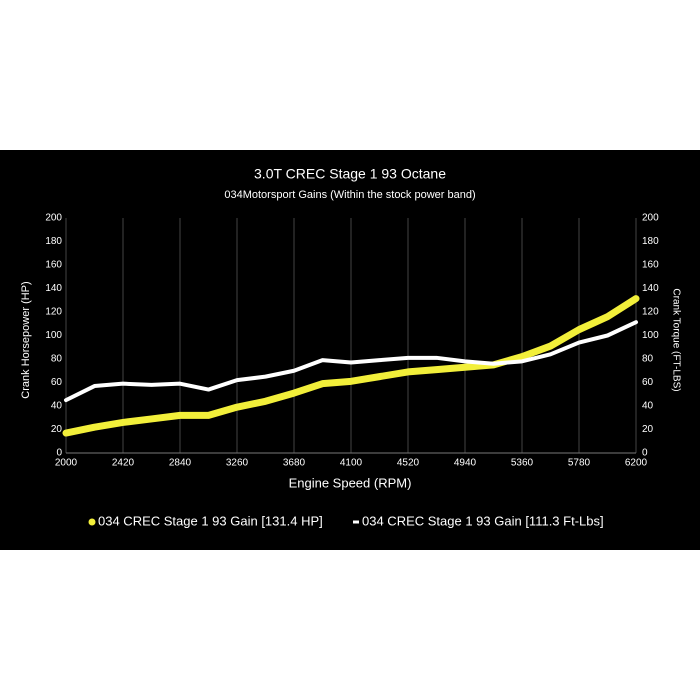 This screenshot has height=700, width=700. What do you see at coordinates (57, 382) in the screenshot?
I see `y-tick-label: 60` at bounding box center [57, 382].